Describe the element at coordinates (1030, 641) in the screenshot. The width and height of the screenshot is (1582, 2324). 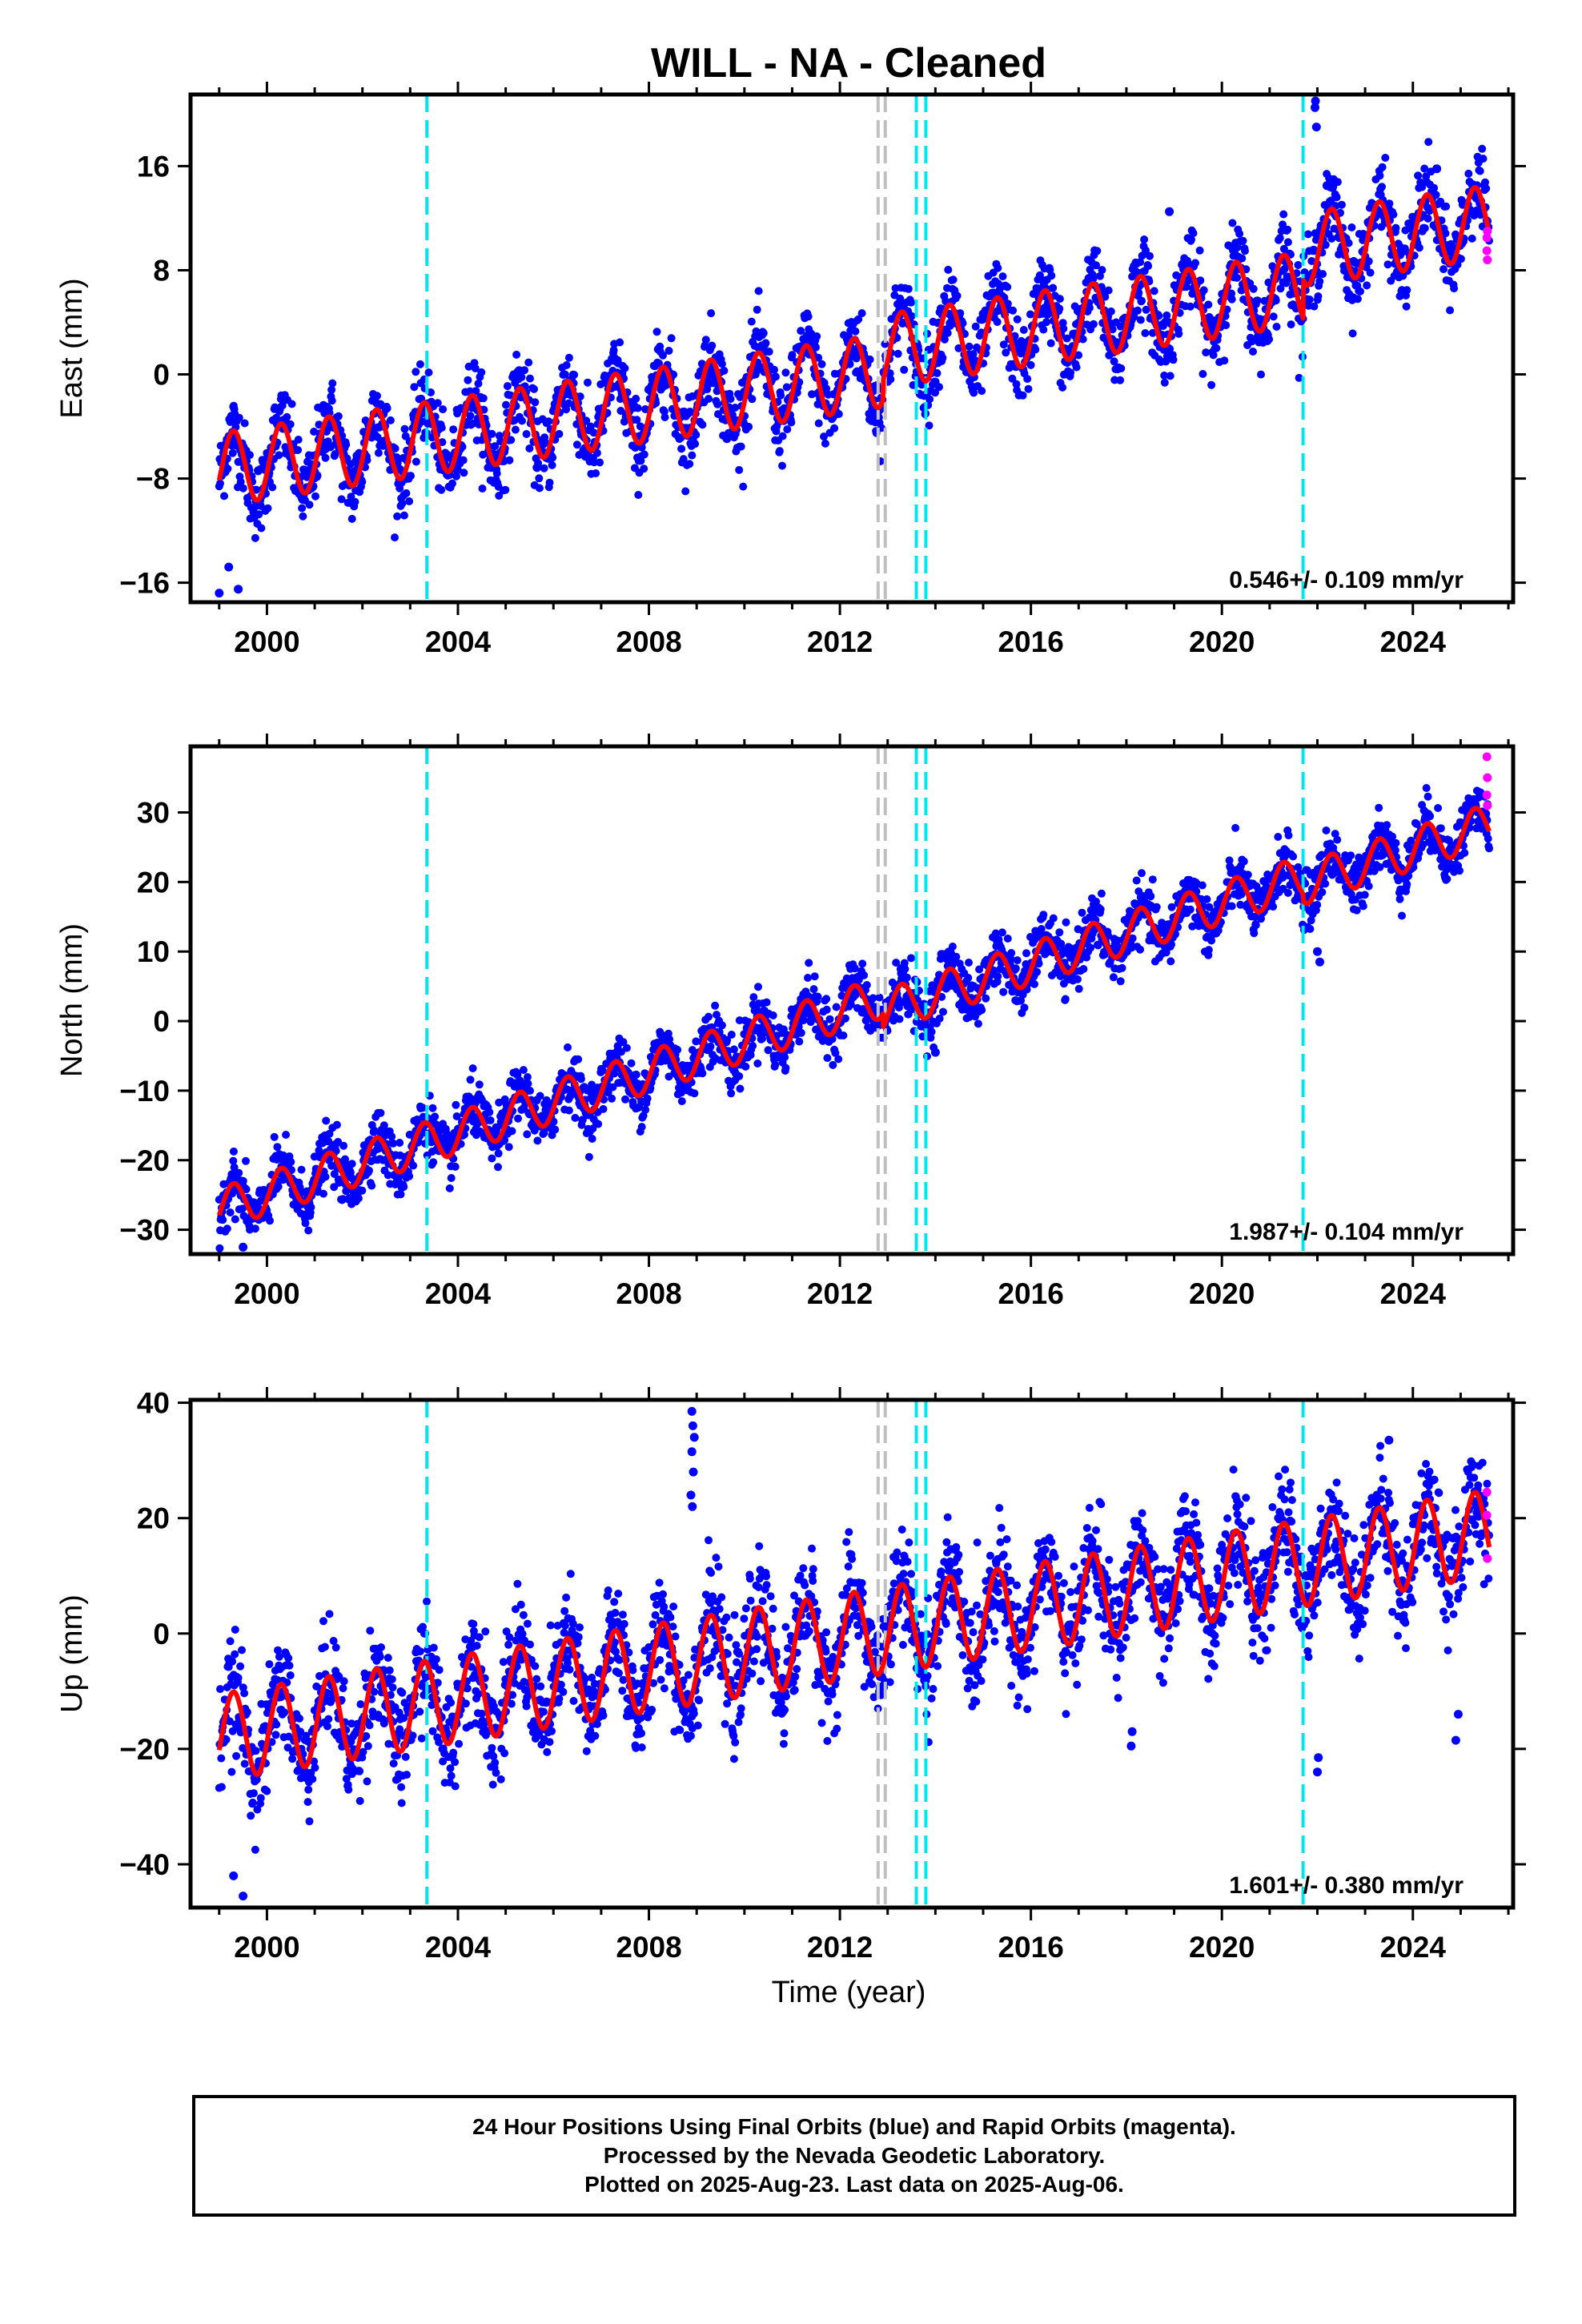
I see `x-tick-label: 2016` at that location.